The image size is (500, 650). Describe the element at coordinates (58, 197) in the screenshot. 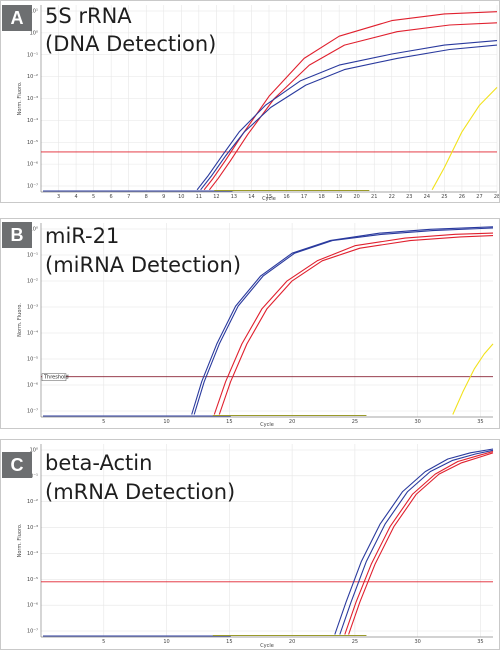

I see `x-tick-label: 3` at that location.